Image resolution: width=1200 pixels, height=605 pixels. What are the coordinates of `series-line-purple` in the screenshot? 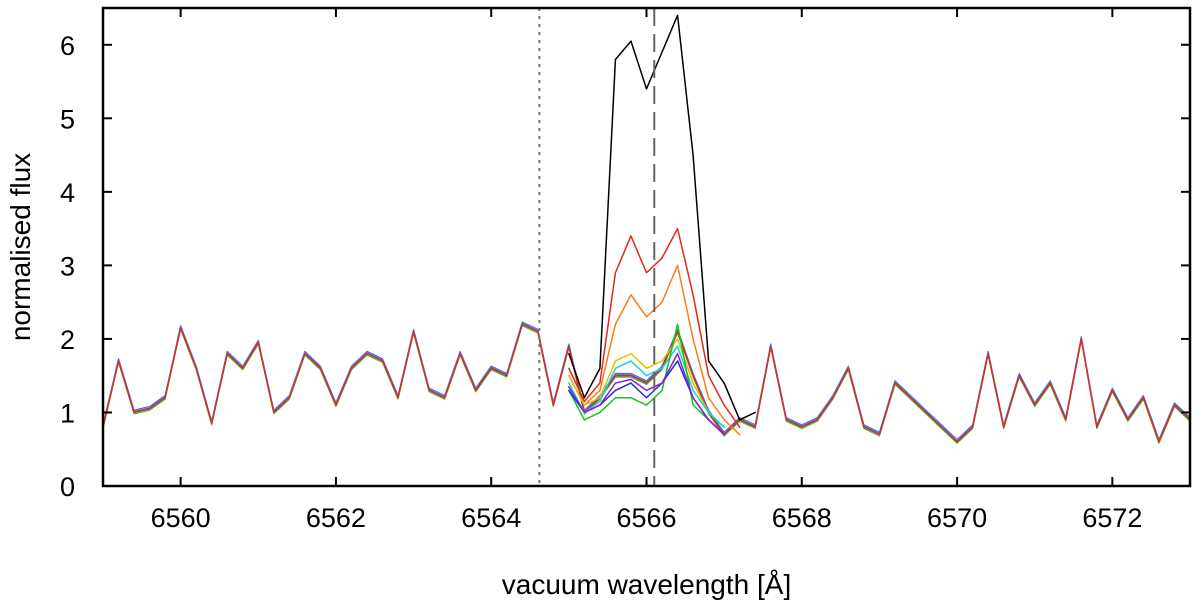 It's located at (646, 394).